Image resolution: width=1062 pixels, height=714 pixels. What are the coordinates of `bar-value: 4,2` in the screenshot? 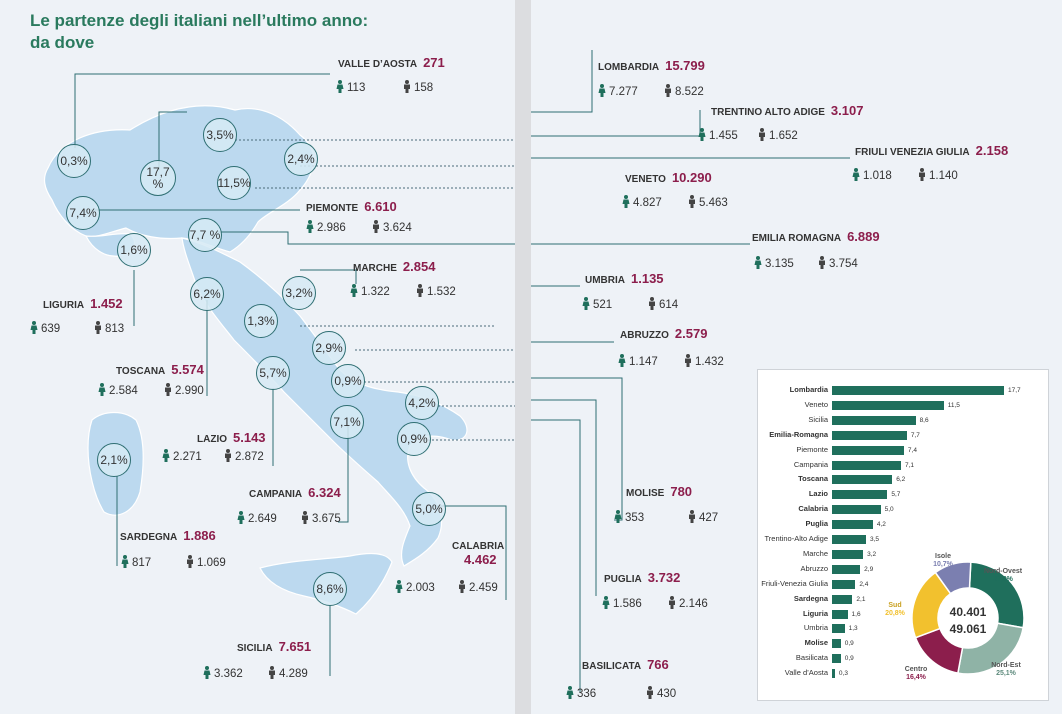 It's located at (881, 525).